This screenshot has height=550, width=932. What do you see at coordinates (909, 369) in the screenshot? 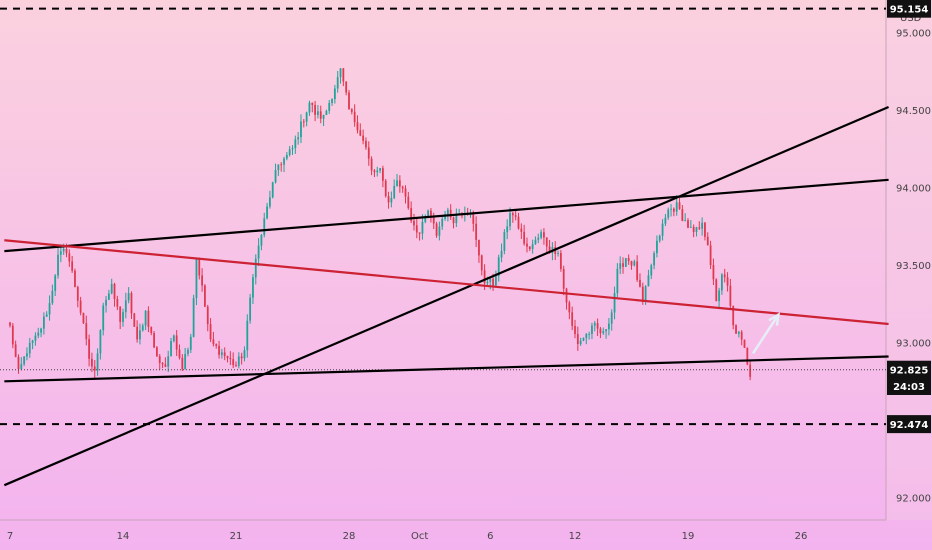
I see `price-tag: 92.825` at bounding box center [909, 369].